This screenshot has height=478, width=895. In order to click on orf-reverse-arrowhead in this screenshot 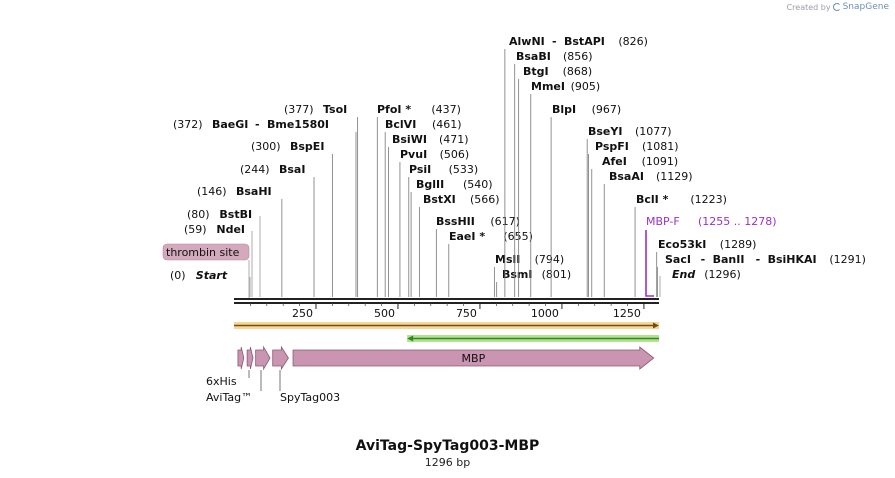, I will do `click(410, 338)`.